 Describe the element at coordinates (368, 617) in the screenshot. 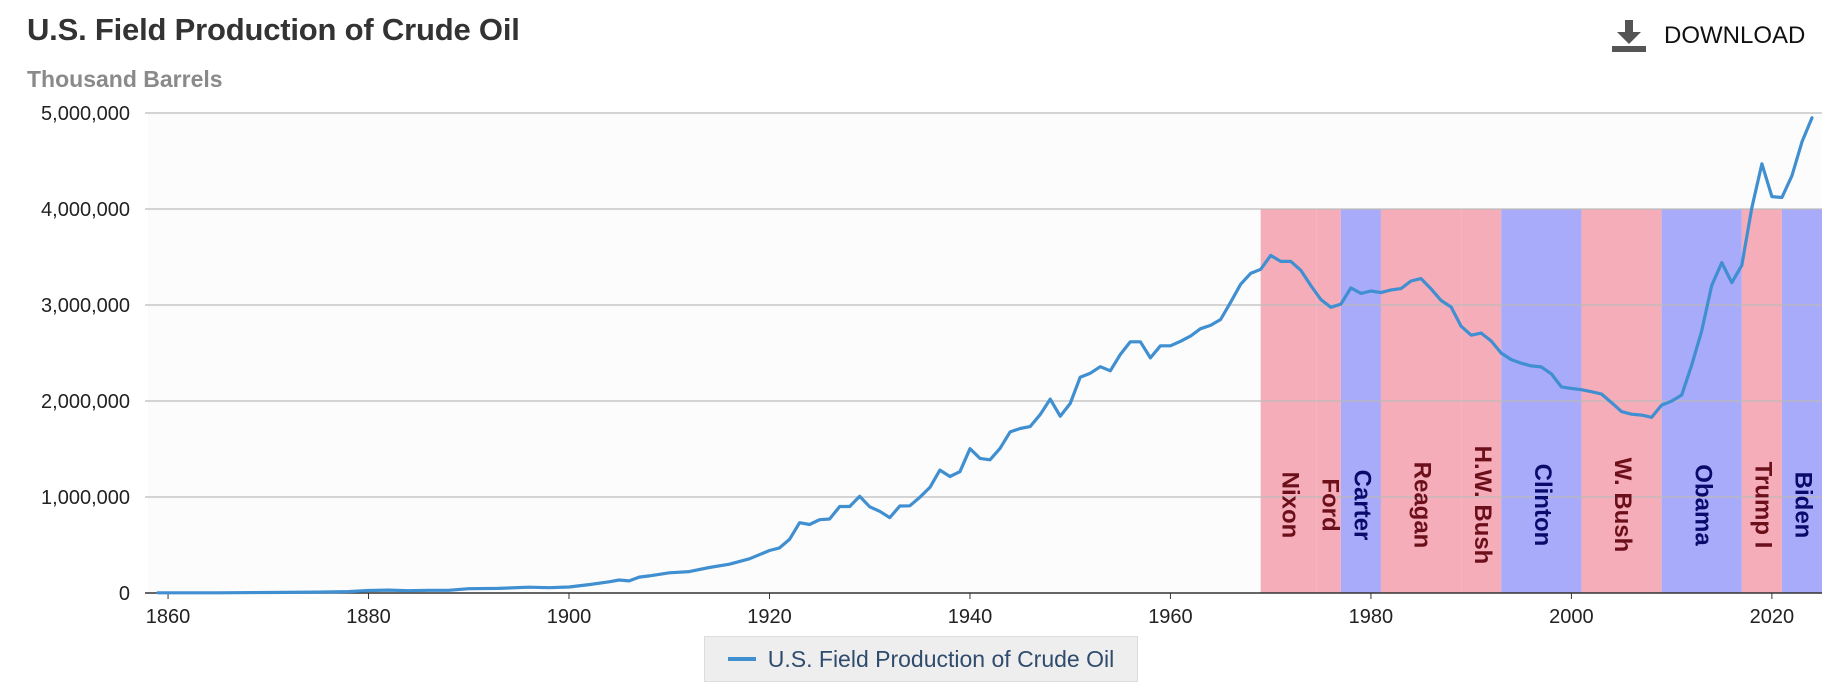

I see `x-tick-label: 1880` at that location.